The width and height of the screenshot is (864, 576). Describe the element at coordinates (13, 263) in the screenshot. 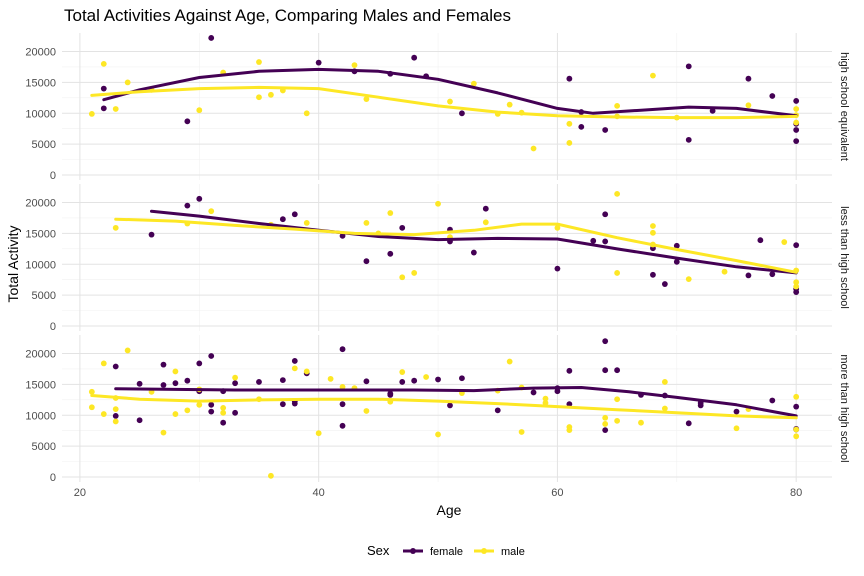

I see `y-axis-title: Total Activity` at that location.